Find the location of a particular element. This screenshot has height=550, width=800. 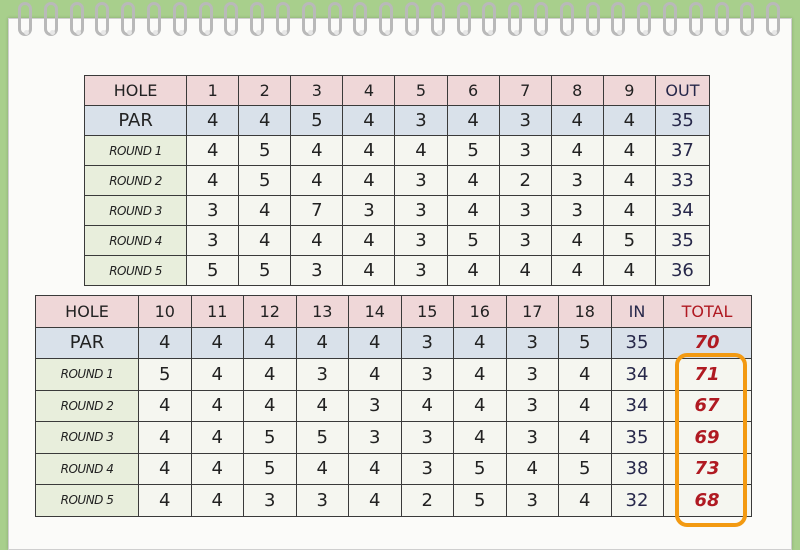

hole-row: HOLE 10 11 12 13 14 15 16 17 18 IN TOTAL is located at coordinates (393, 311).